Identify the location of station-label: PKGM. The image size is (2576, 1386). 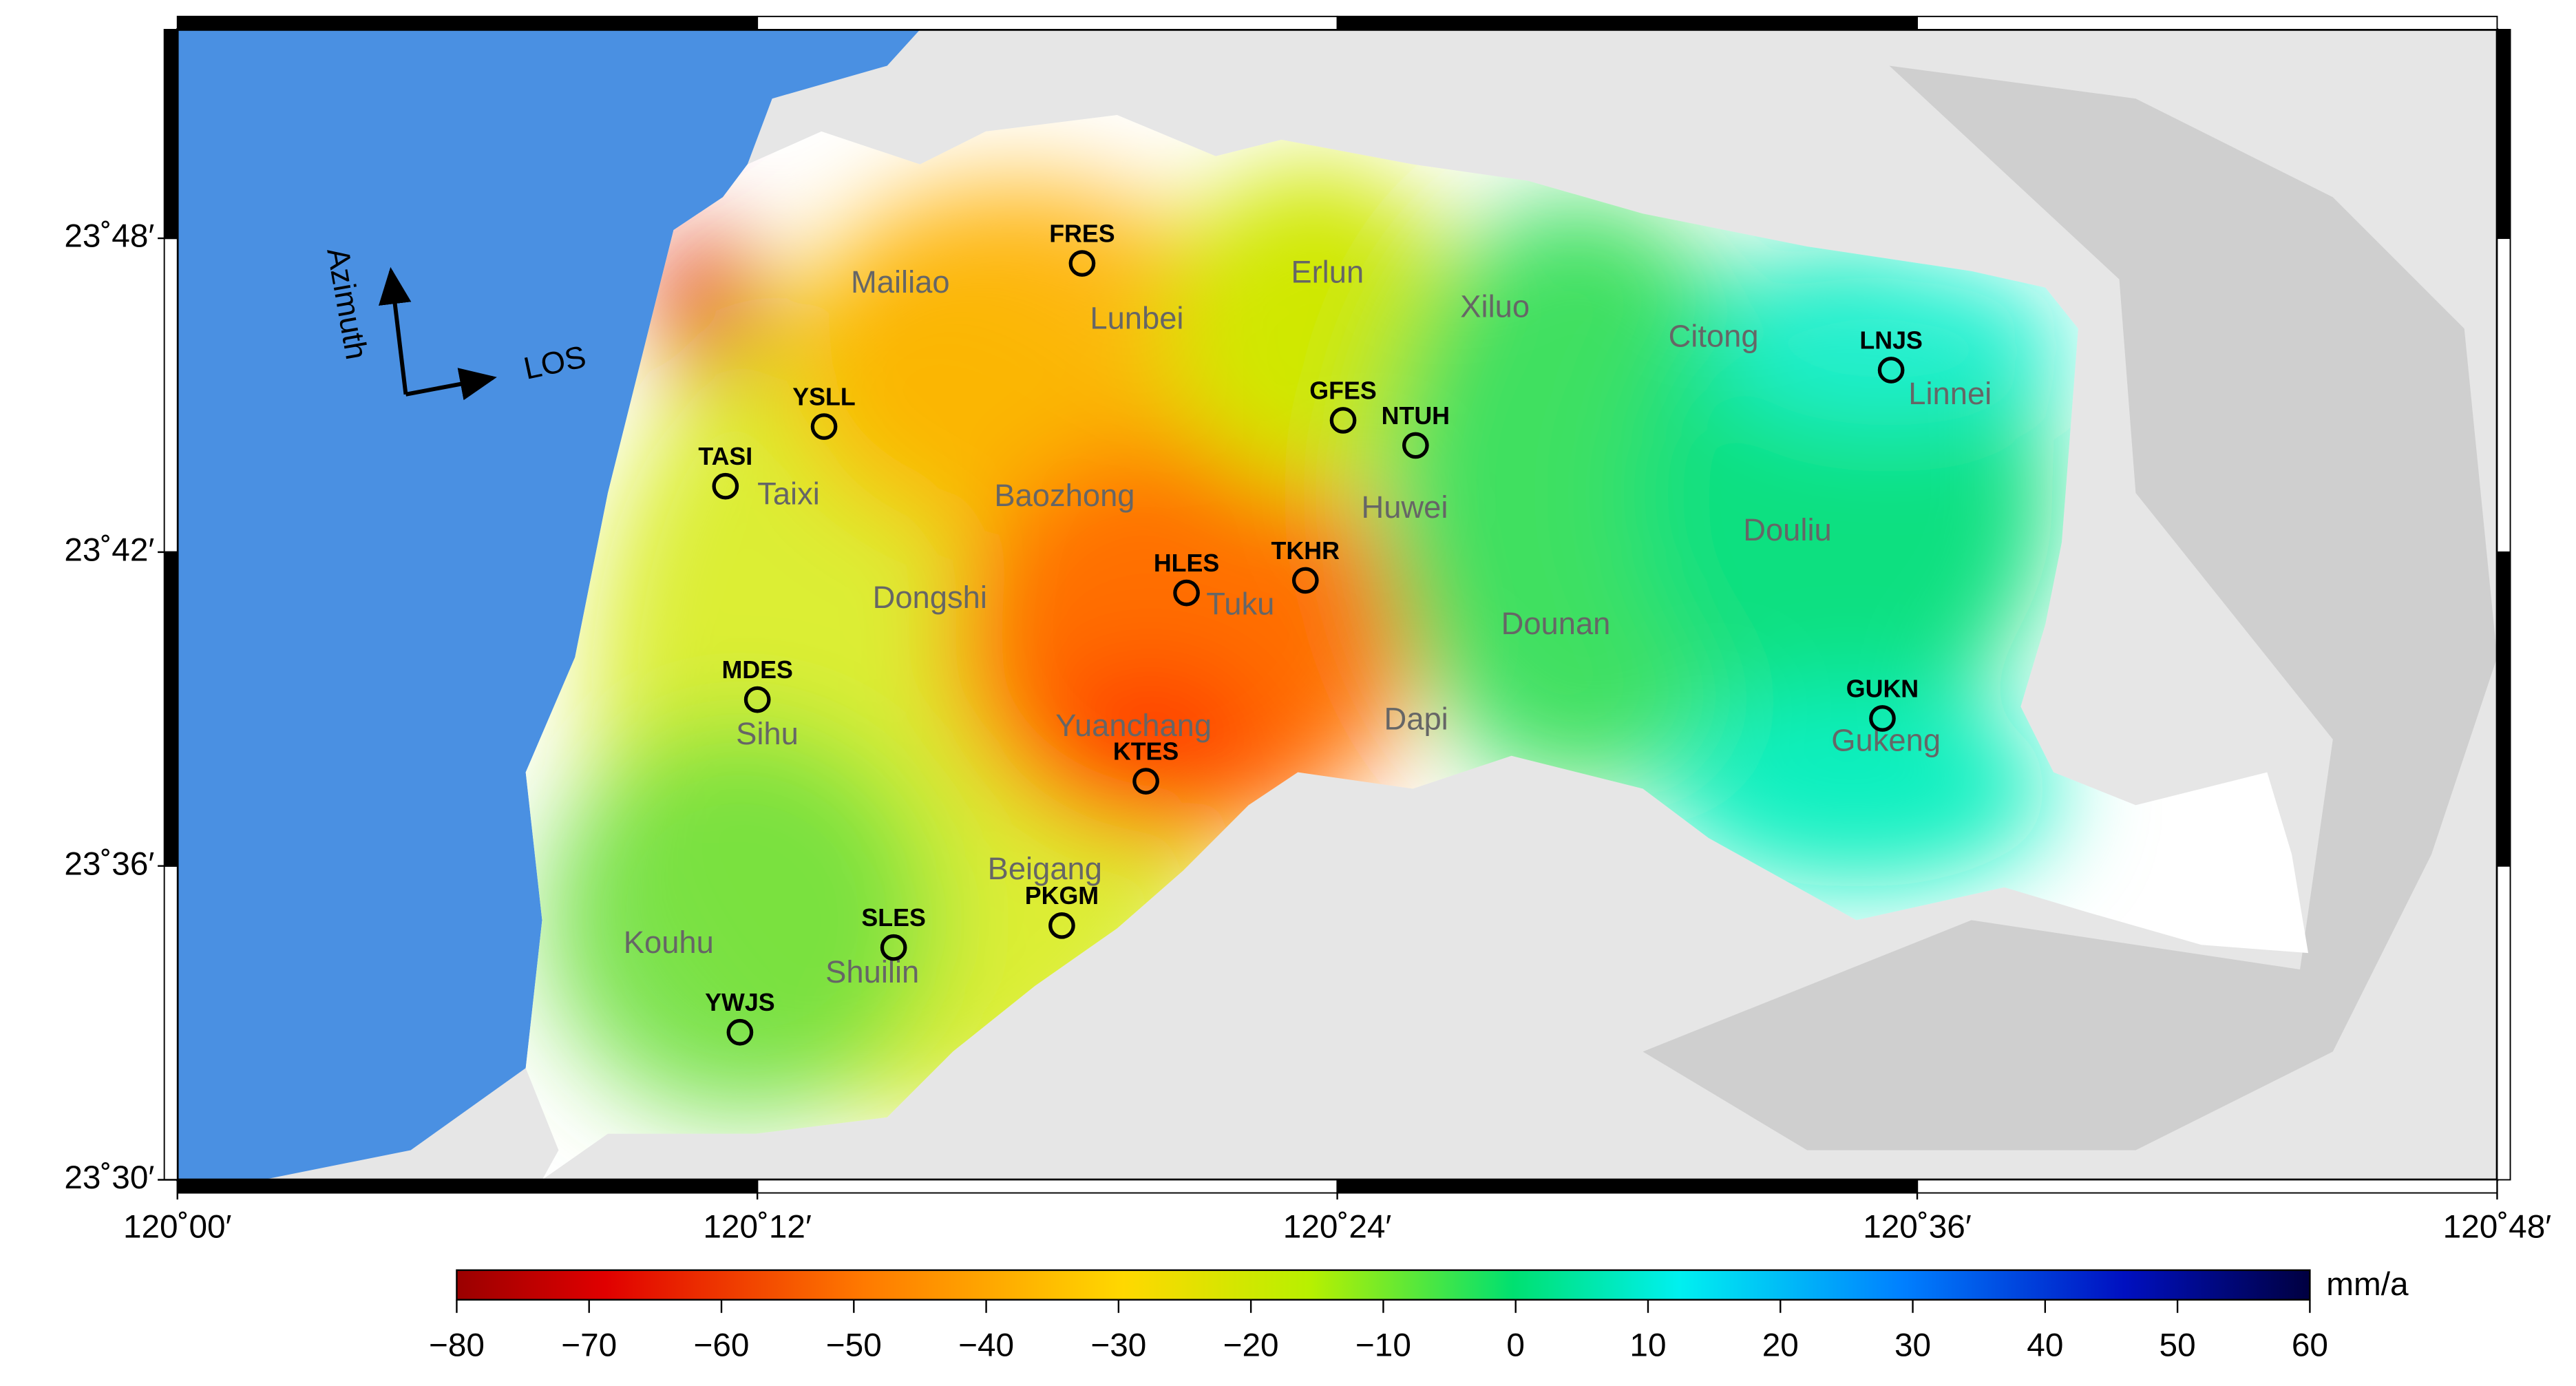
(1062, 896).